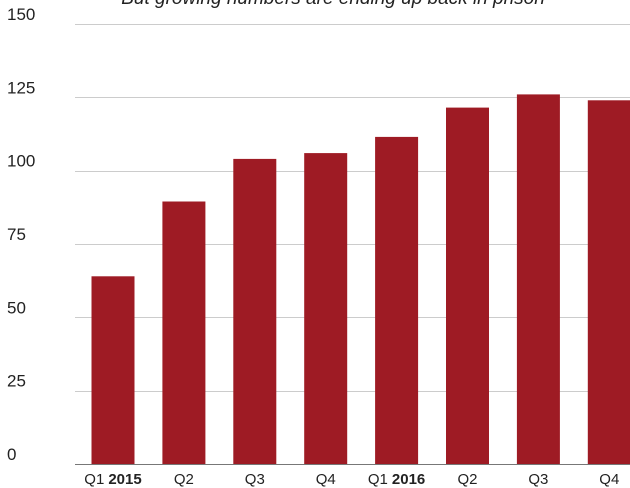 The width and height of the screenshot is (630, 488). Describe the element at coordinates (351, 479) in the screenshot. I see `x-axis-tick-labels: Q1 2015 Q2 Q3 Q4 Q1 2016 Q2 Q3 Q4` at that location.